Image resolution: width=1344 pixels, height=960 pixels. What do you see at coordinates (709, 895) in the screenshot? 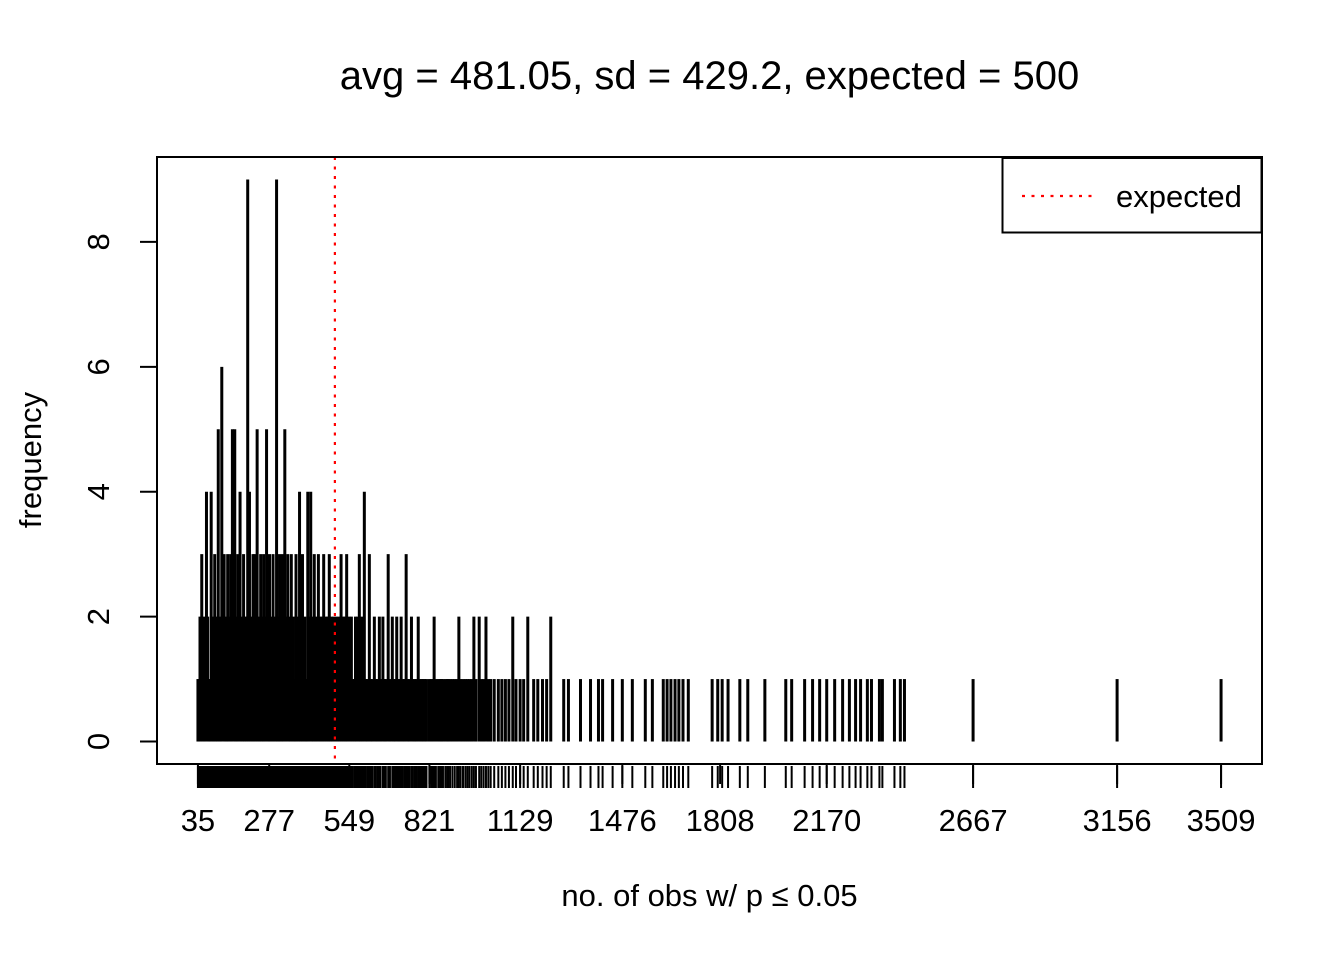
I see `x-axis-title: no. of obs w/ p ≤ 0.05` at bounding box center [709, 895].